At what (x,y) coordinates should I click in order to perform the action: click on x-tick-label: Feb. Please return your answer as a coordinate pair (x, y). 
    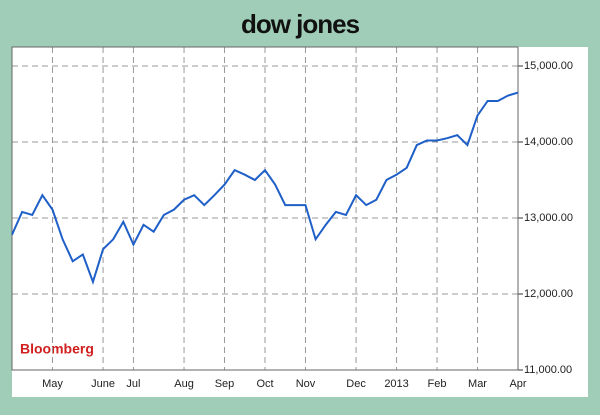
    Looking at the image, I should click on (437, 384).